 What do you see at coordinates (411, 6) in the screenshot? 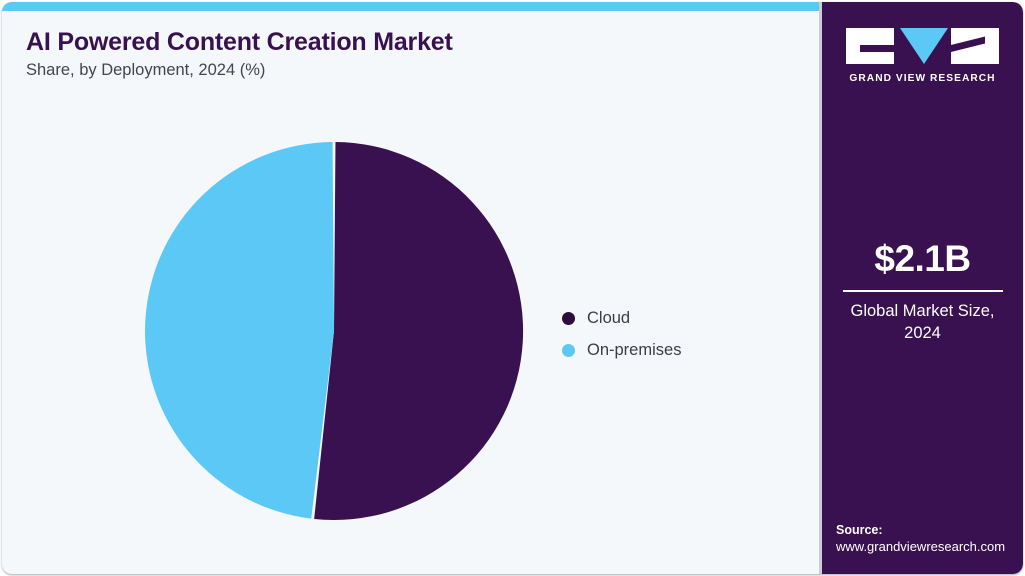
I see `top-accent-bar` at bounding box center [411, 6].